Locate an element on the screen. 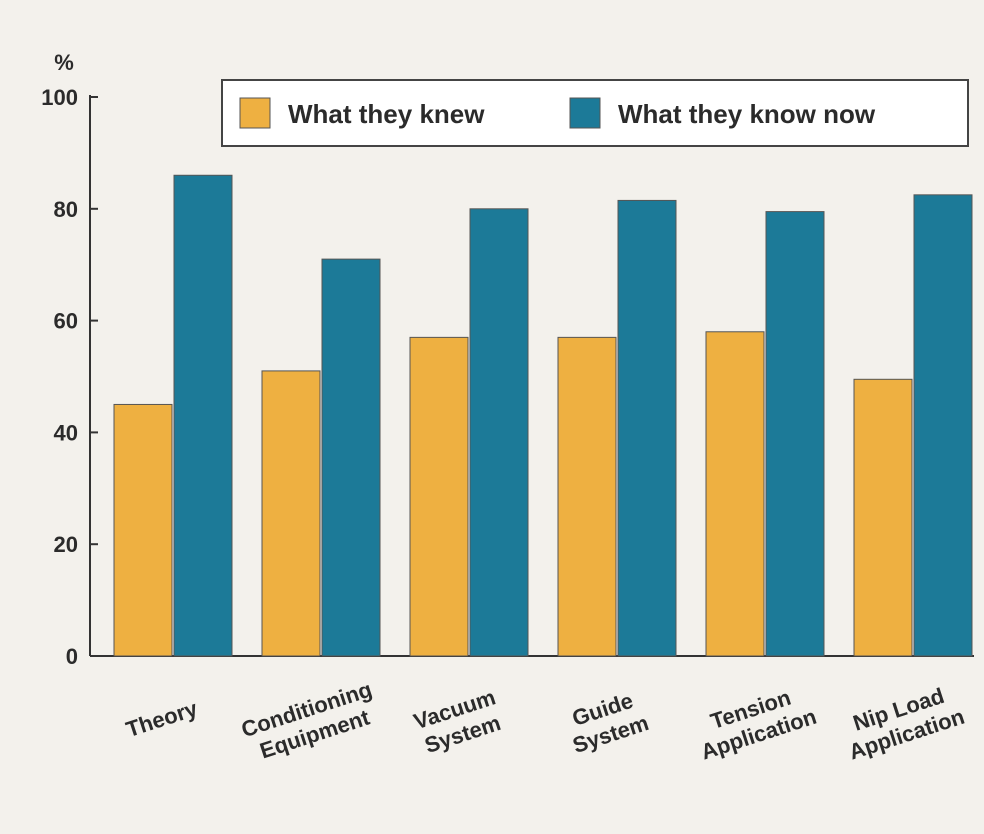 The width and height of the screenshot is (984, 834). legend: What they knew What they know now is located at coordinates (595, 113).